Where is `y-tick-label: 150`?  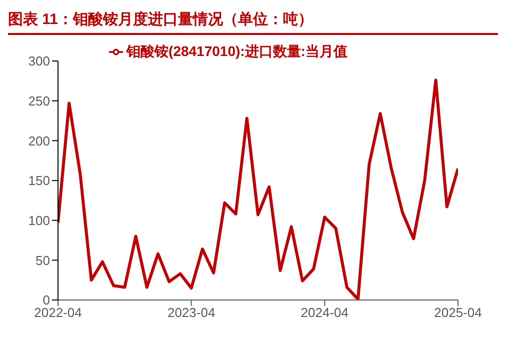 y-tick-label: 150 is located at coordinates (39, 180).